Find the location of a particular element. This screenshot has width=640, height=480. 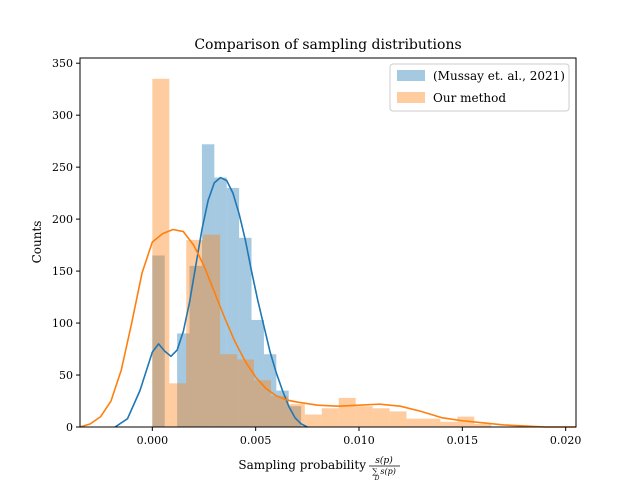

legend-label-our-method: Our method is located at coordinates (469, 98).